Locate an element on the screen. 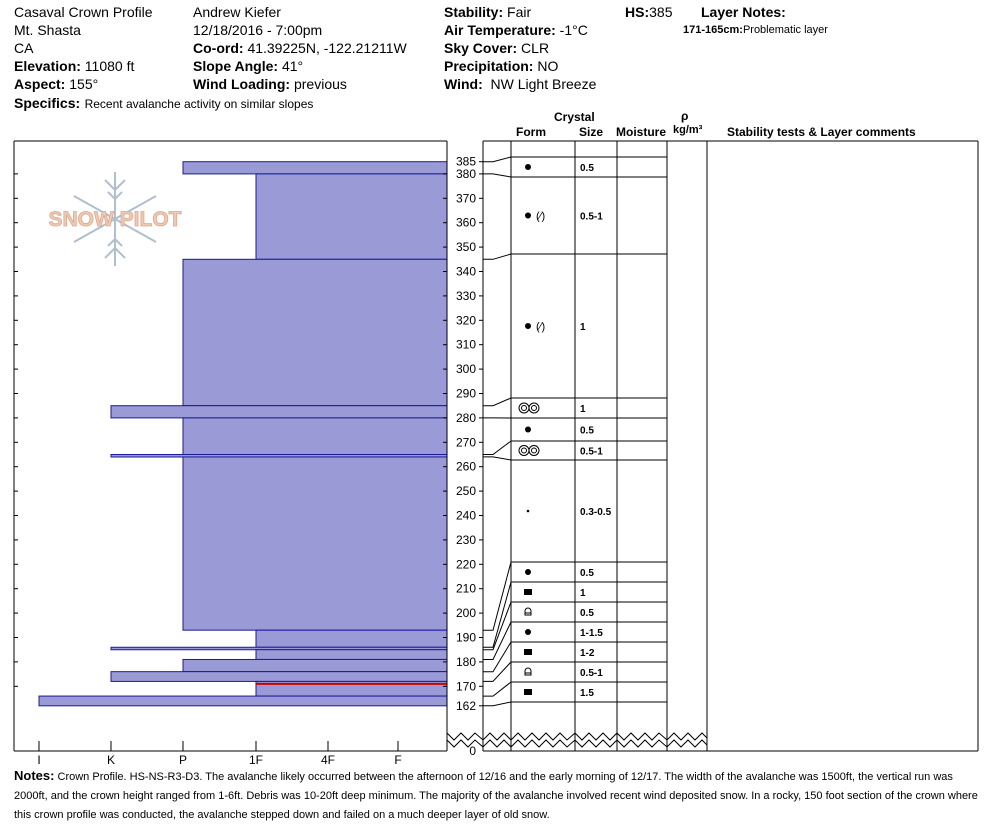  layer-row-10: 1-1.5 is located at coordinates (564, 633).